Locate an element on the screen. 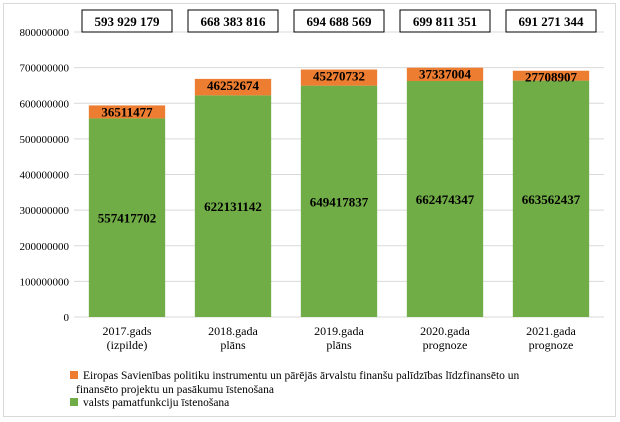 The height and width of the screenshot is (422, 620). legend-swatch-state is located at coordinates (74, 402).